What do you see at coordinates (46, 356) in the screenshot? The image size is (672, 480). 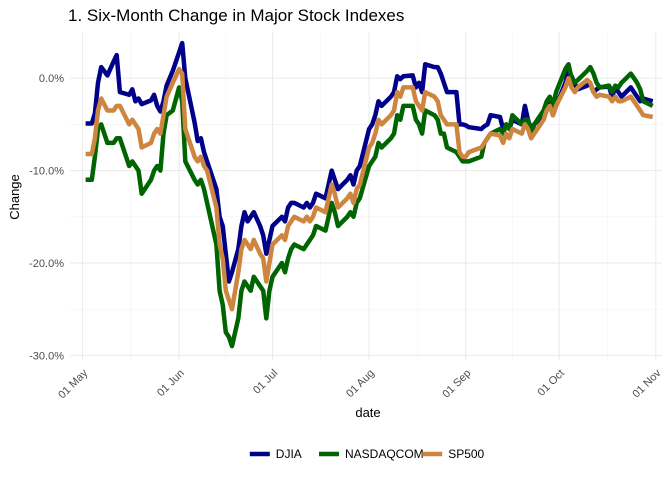 I see `y-tick-label: -30.0%` at bounding box center [46, 356].